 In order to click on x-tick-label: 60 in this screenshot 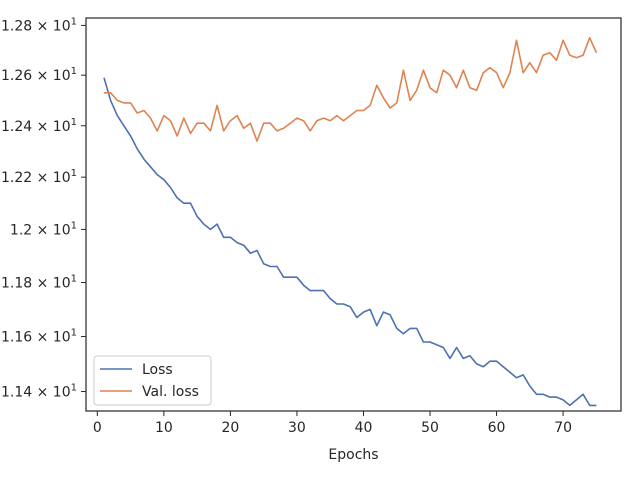, I will do `click(497, 428)`.